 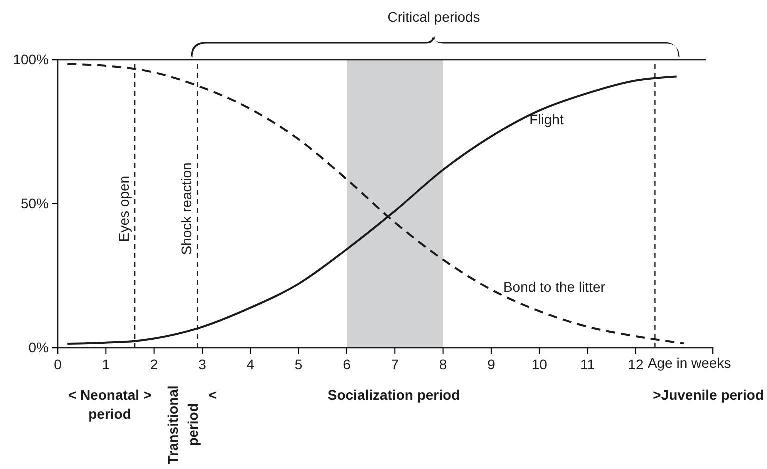 I want to click on y-tick-label: 100%, so click(x=31, y=59).